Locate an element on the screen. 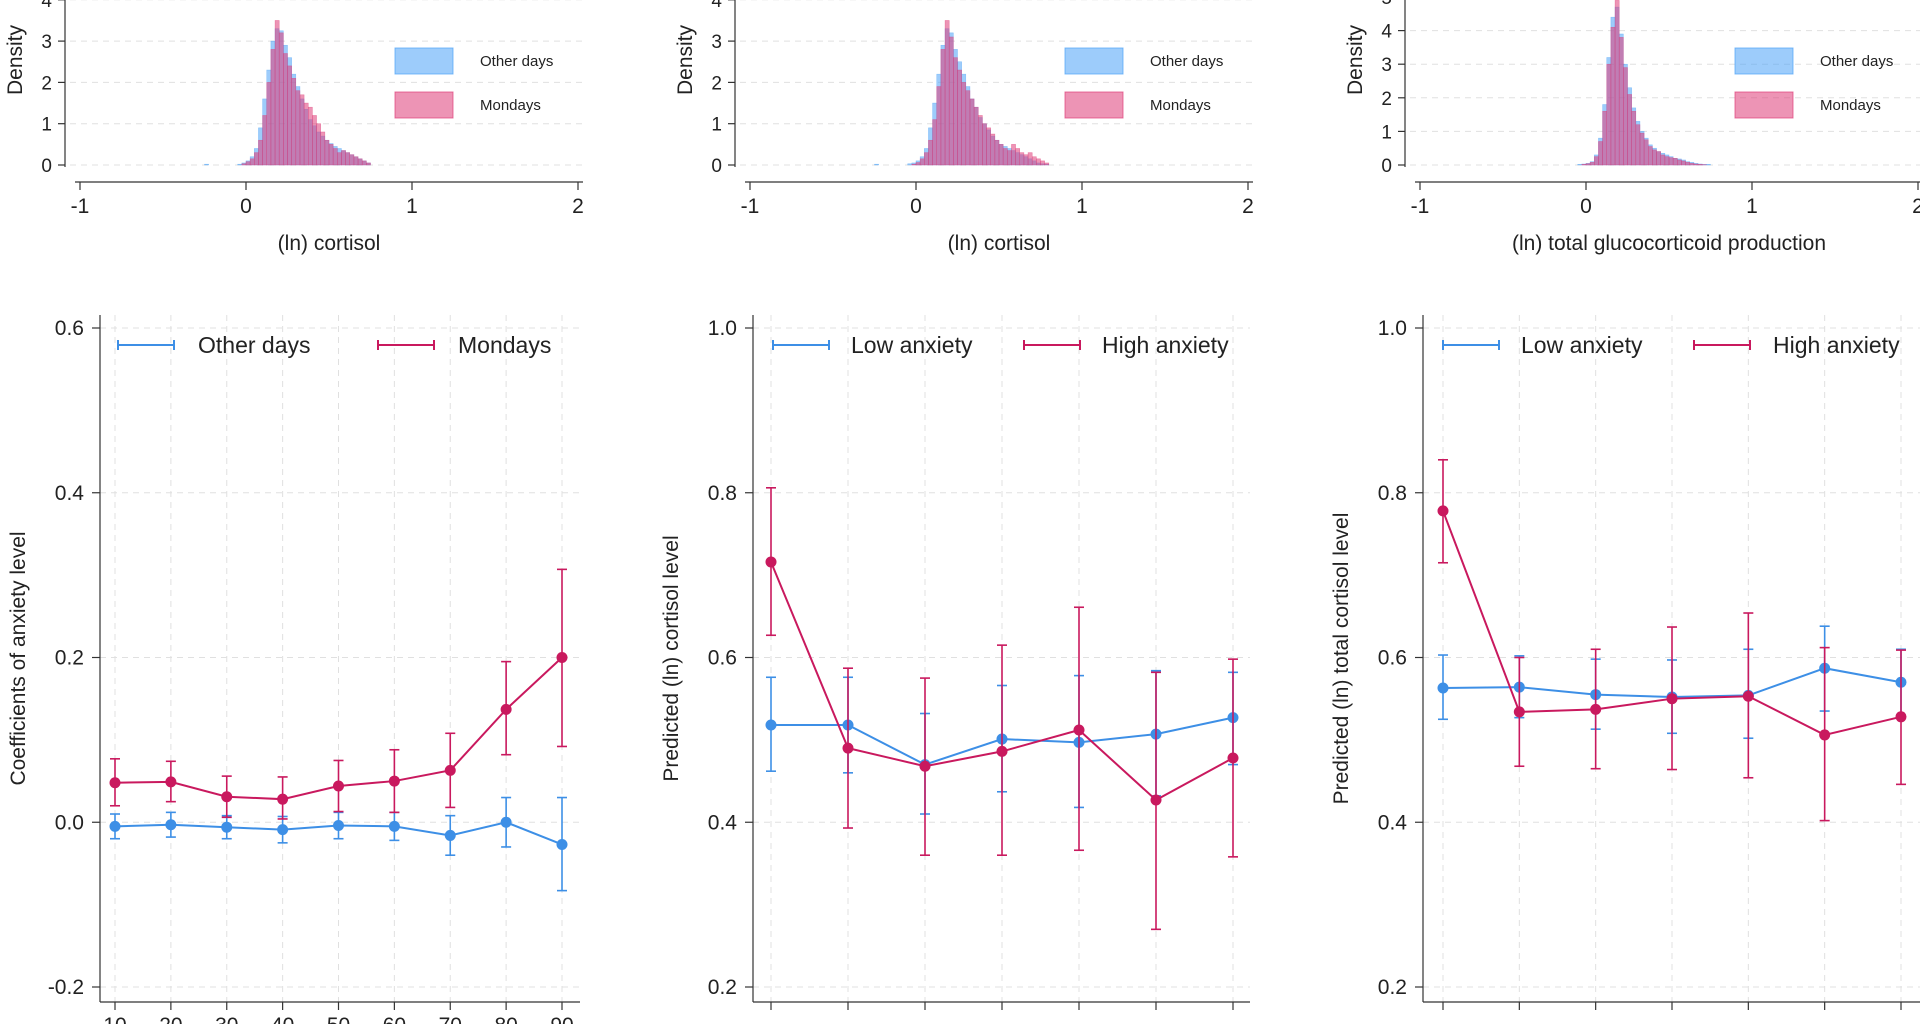  y-tick-label: 1 is located at coordinates (46, 125).